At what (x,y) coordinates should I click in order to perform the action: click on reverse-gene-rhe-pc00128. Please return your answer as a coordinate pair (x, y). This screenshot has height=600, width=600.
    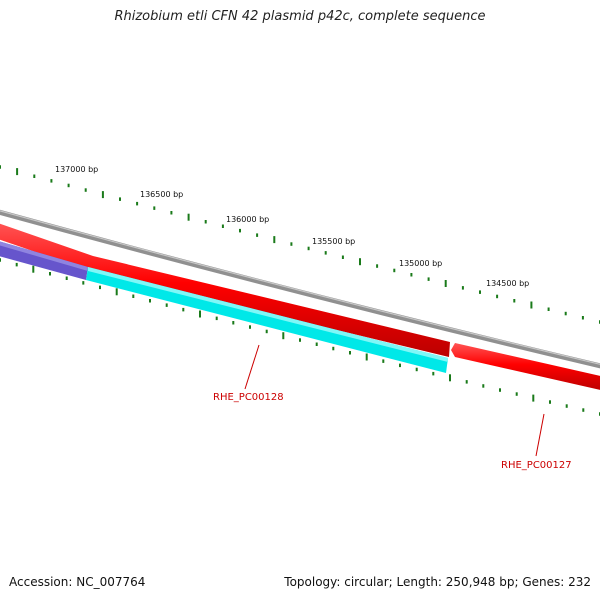
    Looking at the image, I should click on (267, 320).